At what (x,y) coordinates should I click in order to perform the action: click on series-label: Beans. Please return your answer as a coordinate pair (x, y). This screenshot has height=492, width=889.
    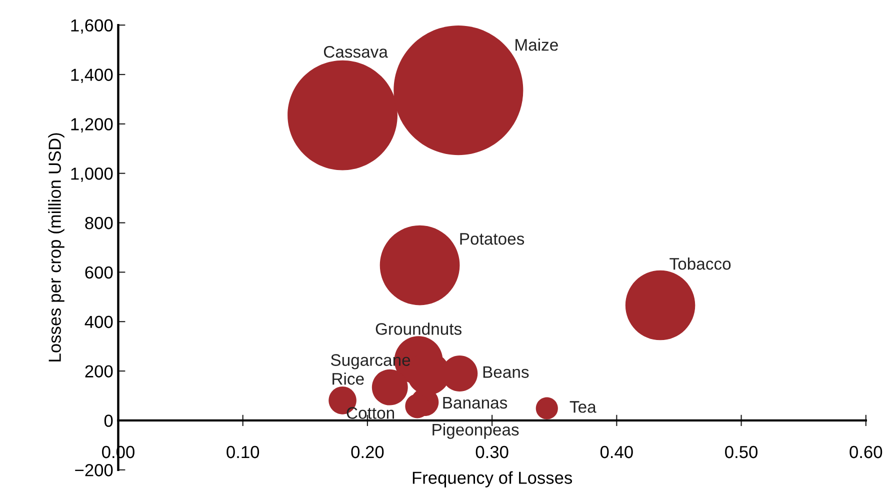
    Looking at the image, I should click on (506, 372).